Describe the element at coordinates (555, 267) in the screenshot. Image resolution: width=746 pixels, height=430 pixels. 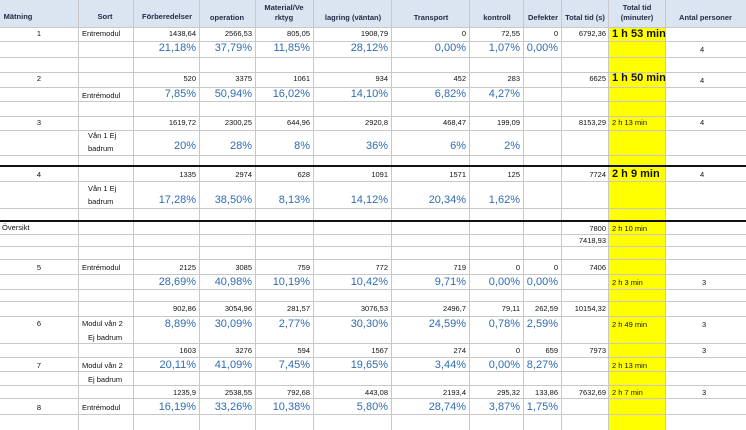
I see `row5-def: 0` at that location.